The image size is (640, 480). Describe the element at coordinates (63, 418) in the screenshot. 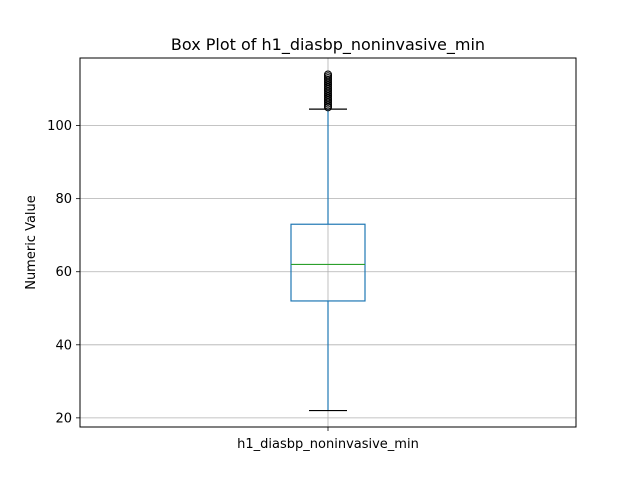

I see `y-tick-label: 20` at that location.